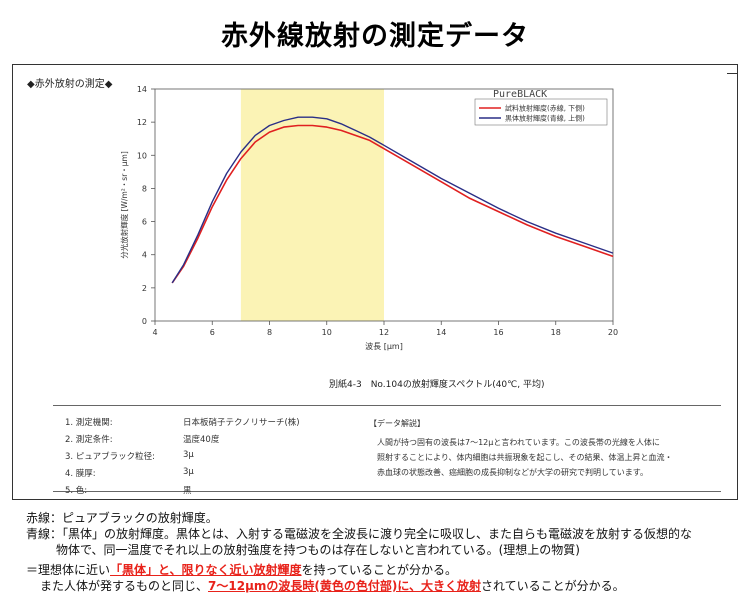 This screenshot has height=609, width=750. I want to click on notes-line: 照射することにより、体内細胞は共振現象を起こし、その結果、体温上昇と血流・, so click(525, 457).